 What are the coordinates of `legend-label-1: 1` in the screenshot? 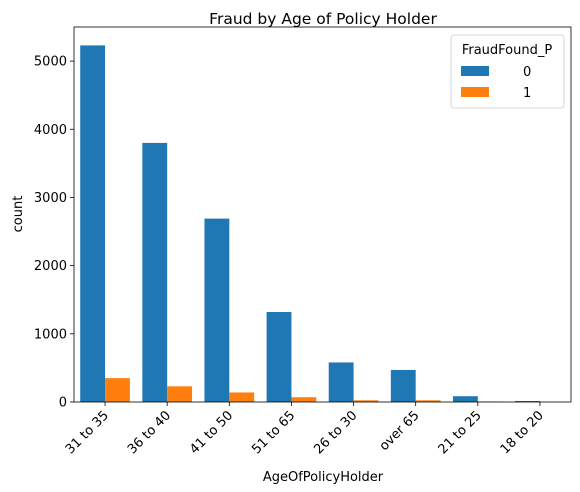 It's located at (527, 93).